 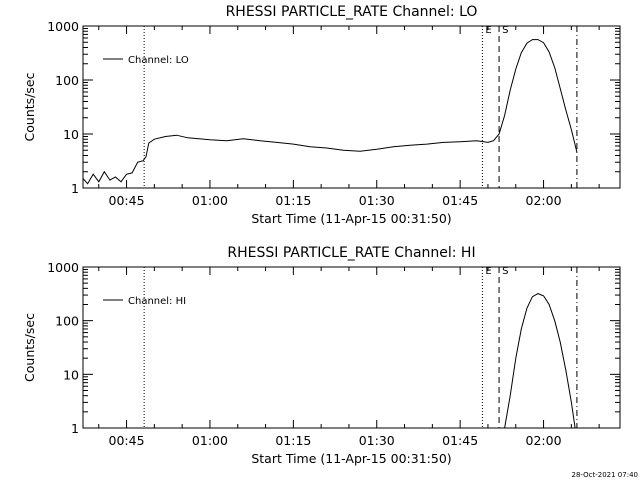 What do you see at coordinates (604, 475) in the screenshot?
I see `timestamp-label: 28-Oct-2021 07:40` at bounding box center [604, 475].